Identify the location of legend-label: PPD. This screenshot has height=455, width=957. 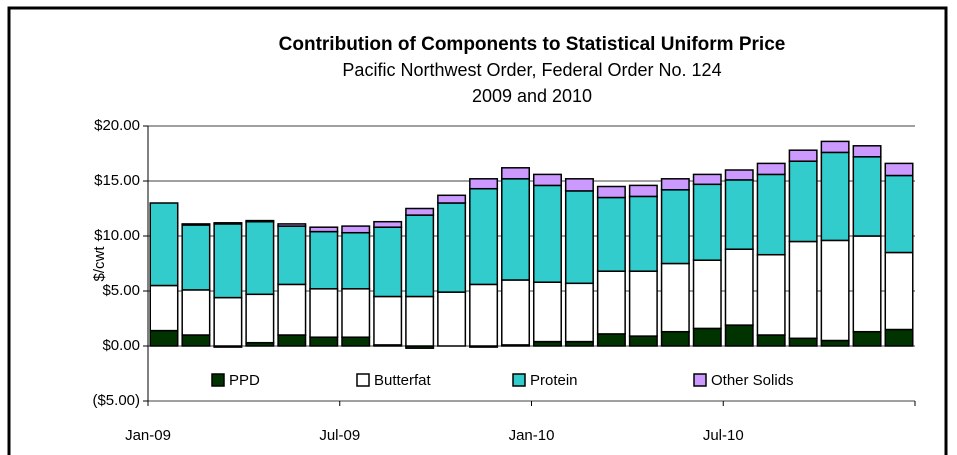
(244, 380).